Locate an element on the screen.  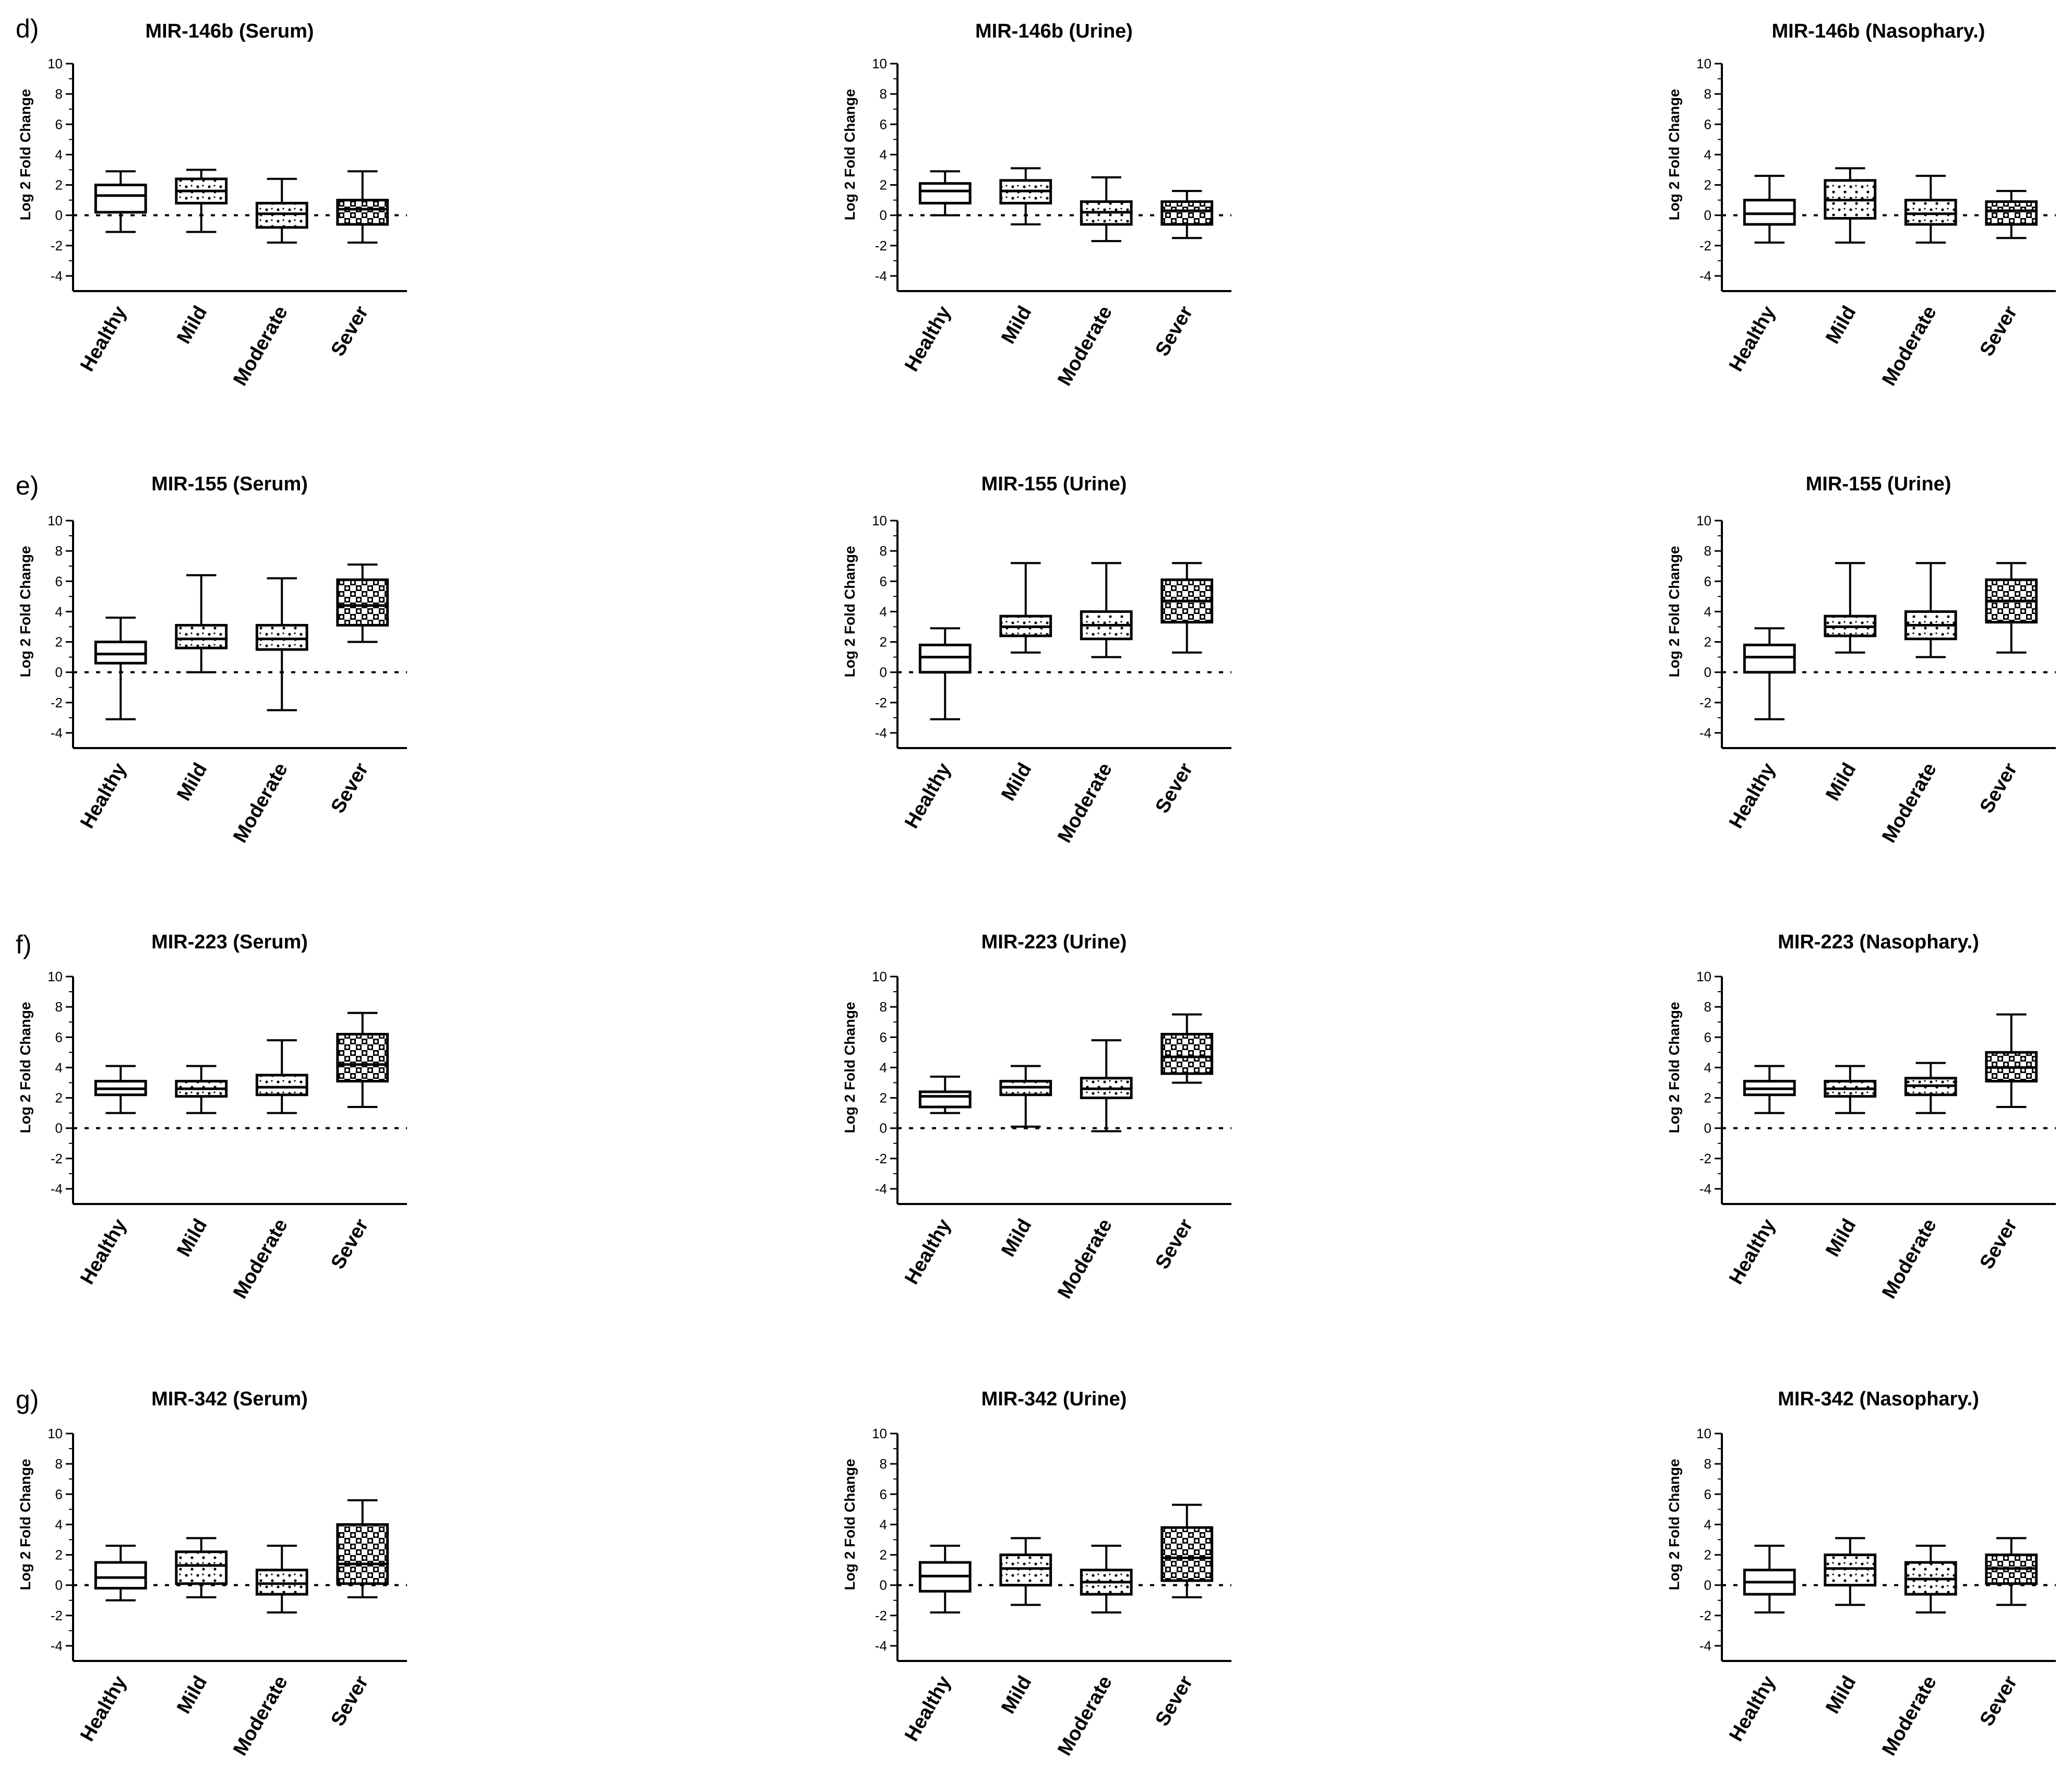
chart-title: MIR-146b (Nasophary.) is located at coordinates (1878, 31).